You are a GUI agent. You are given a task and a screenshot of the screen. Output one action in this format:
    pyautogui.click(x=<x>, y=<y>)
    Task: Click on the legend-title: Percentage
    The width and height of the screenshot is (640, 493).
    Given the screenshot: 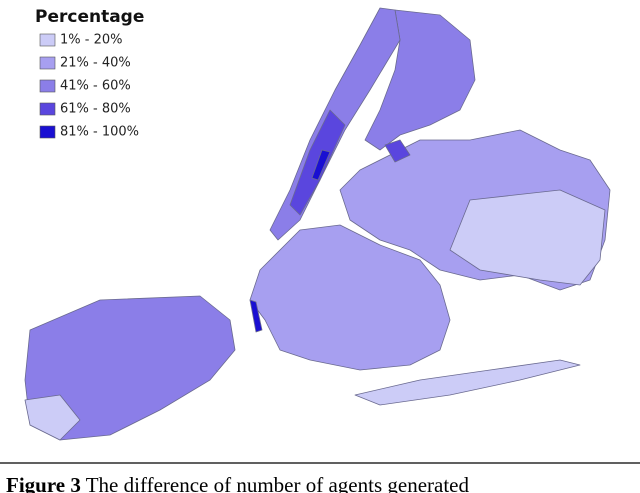 What is the action you would take?
    pyautogui.click(x=89, y=17)
    